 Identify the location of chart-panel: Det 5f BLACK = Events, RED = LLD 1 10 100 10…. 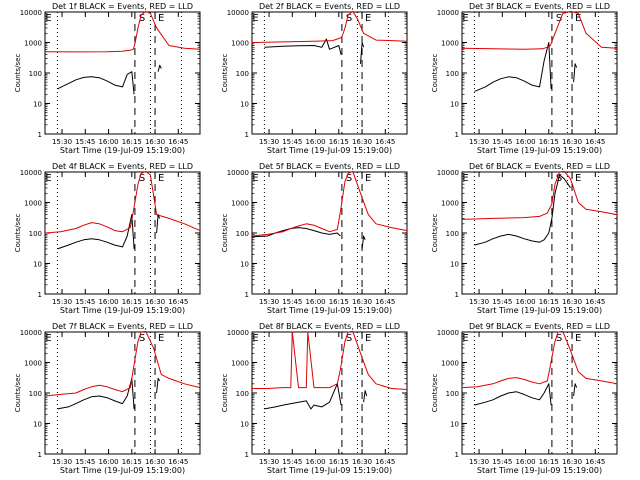
(314, 238).